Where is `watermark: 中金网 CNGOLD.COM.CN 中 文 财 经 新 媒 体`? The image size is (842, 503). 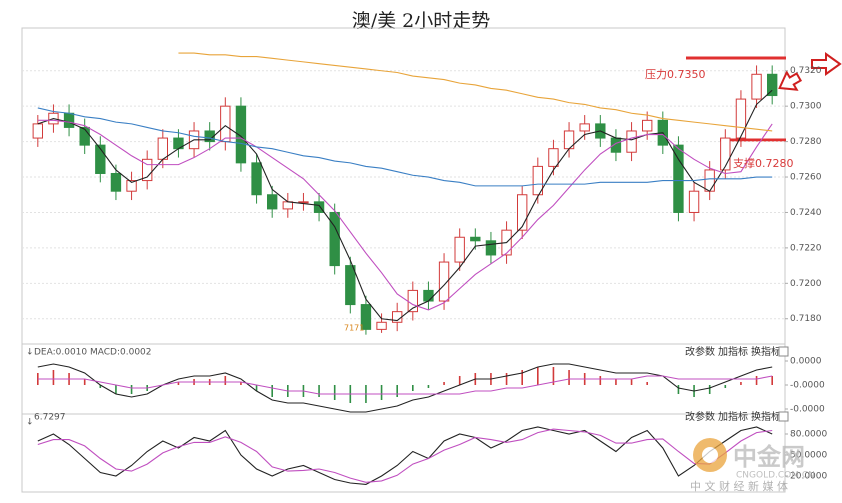 watermark: 中金网 CNGOLD.COM.CN 中 文 财 经 新 媒 体 is located at coordinates (752, 465).